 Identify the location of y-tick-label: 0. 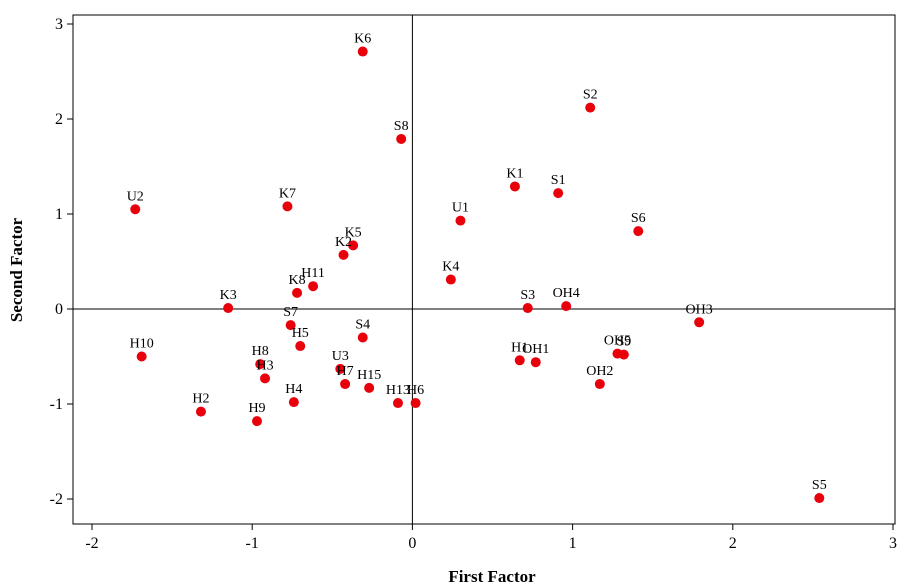
(59, 309).